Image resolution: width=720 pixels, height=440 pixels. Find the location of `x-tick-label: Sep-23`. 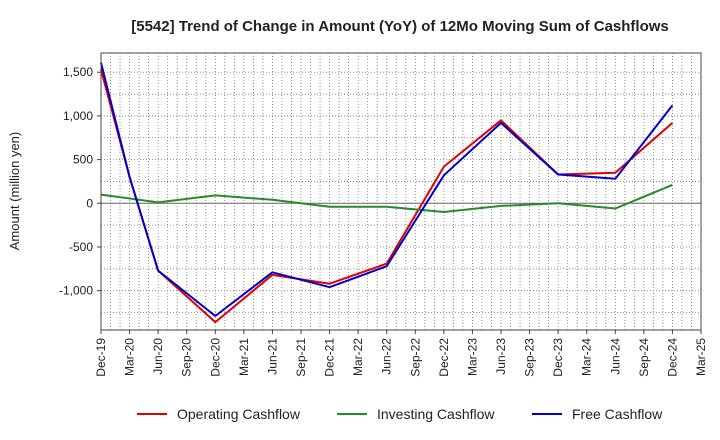

x-tick-label: Sep-23 is located at coordinates (530, 357).